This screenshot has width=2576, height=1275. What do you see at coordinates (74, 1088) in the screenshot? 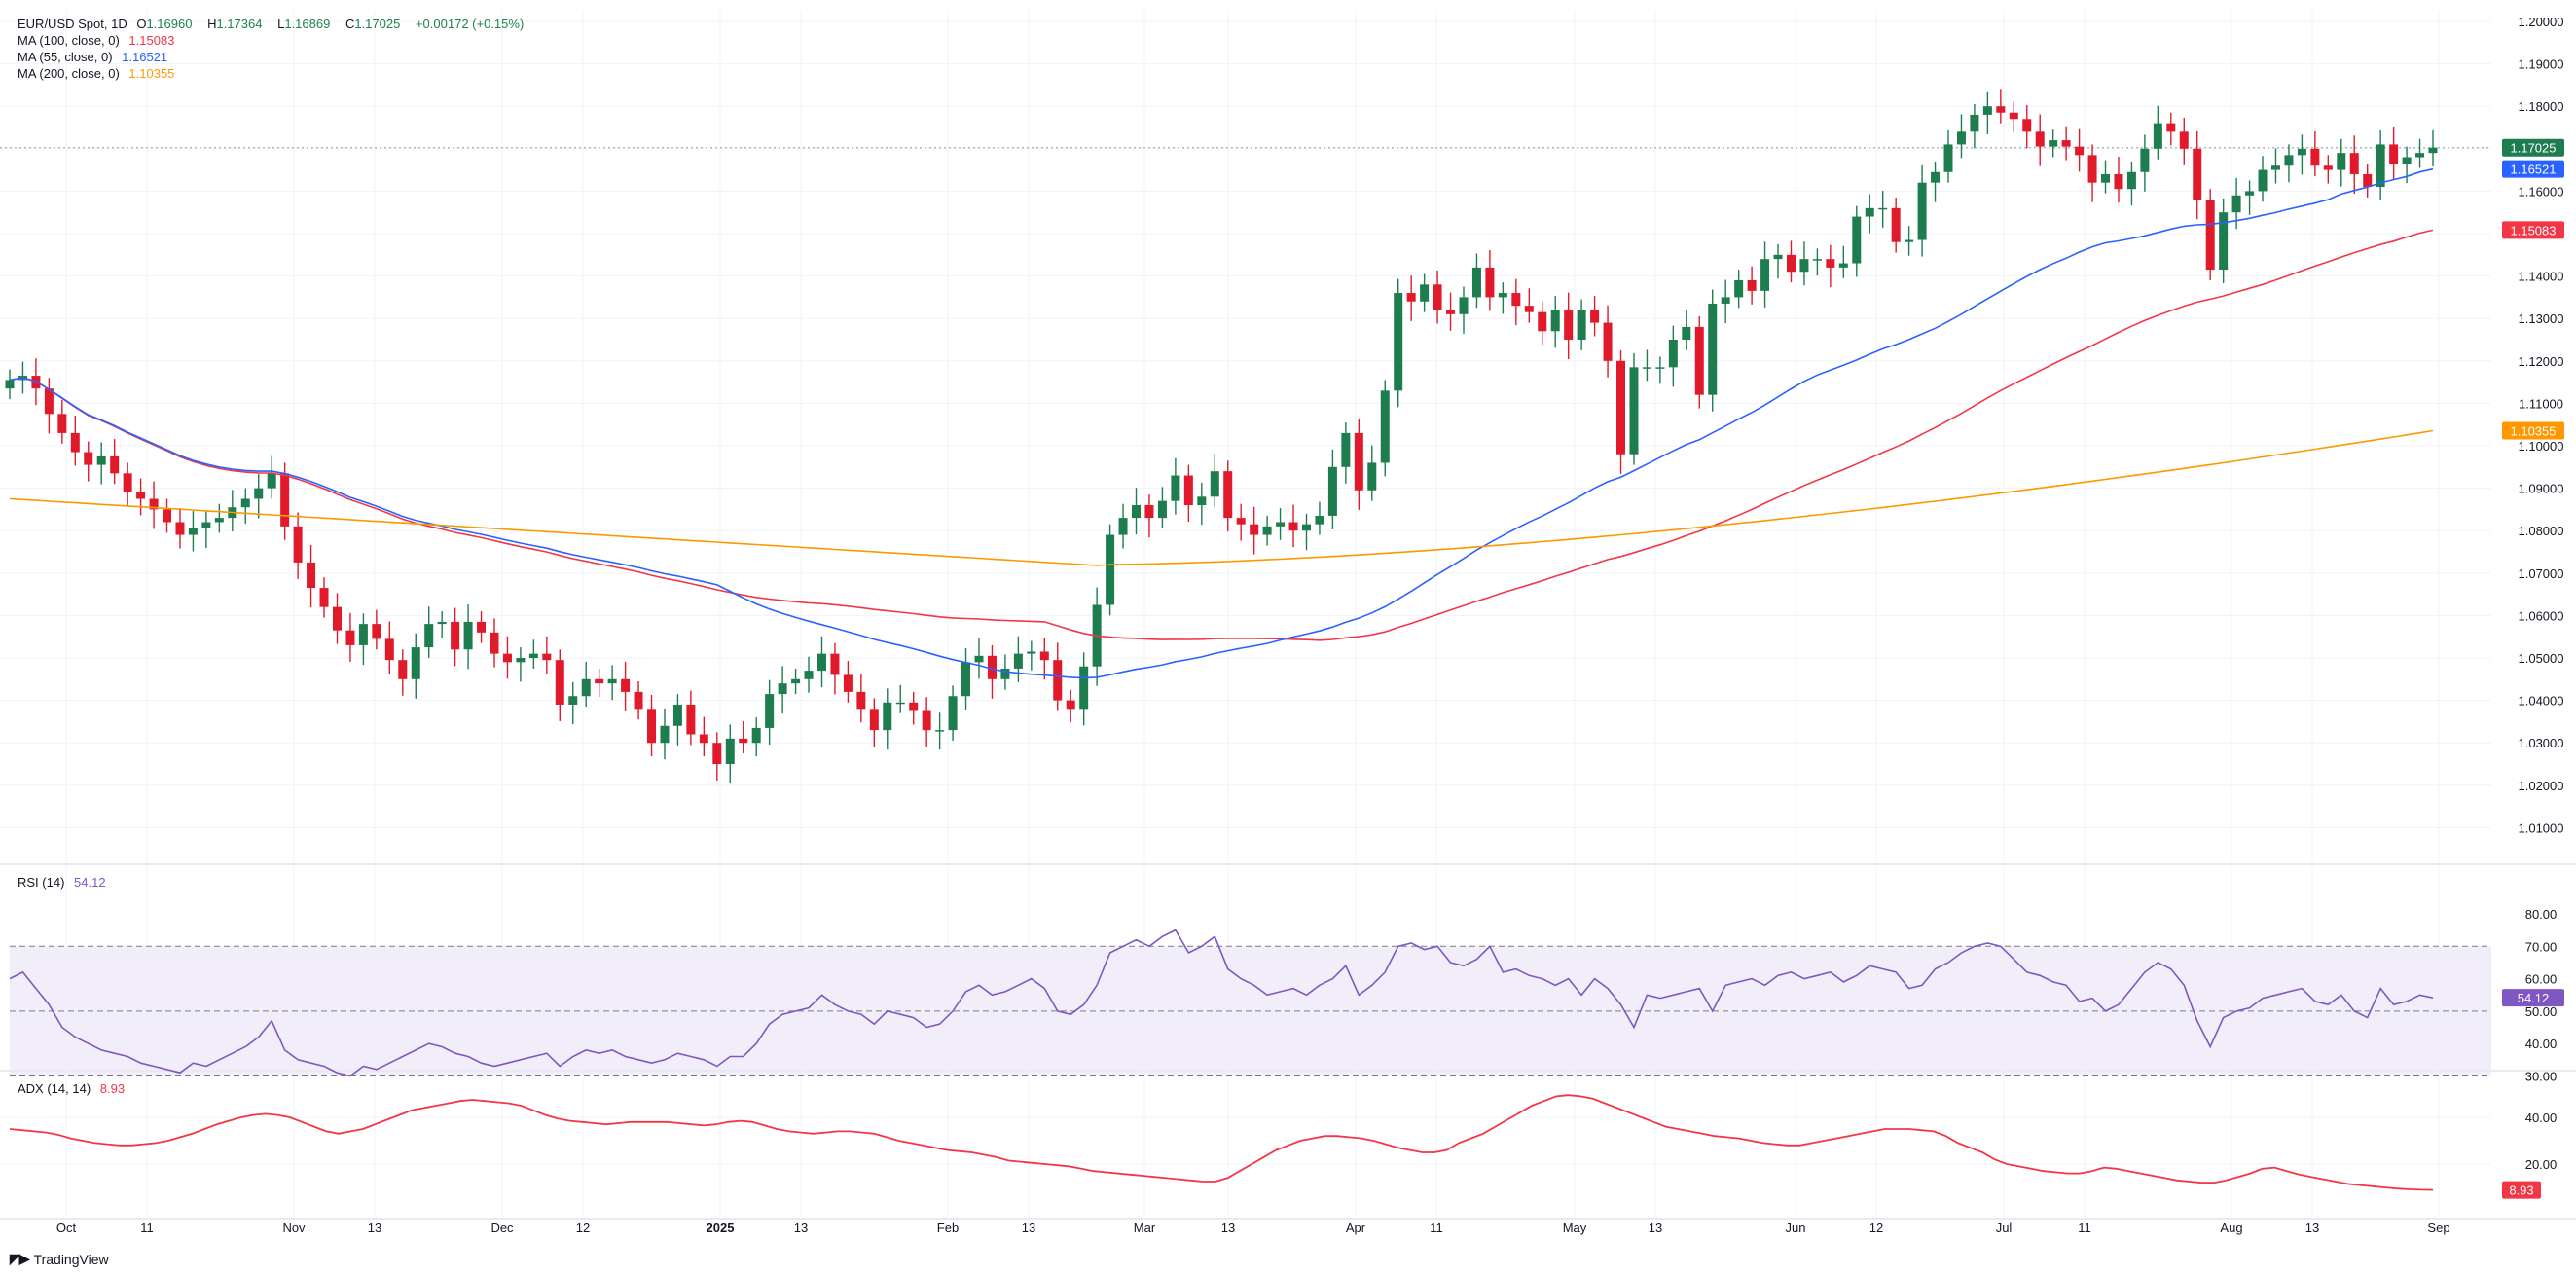
I see `adx-legend: ADX (14, 14) 8.93` at bounding box center [74, 1088].